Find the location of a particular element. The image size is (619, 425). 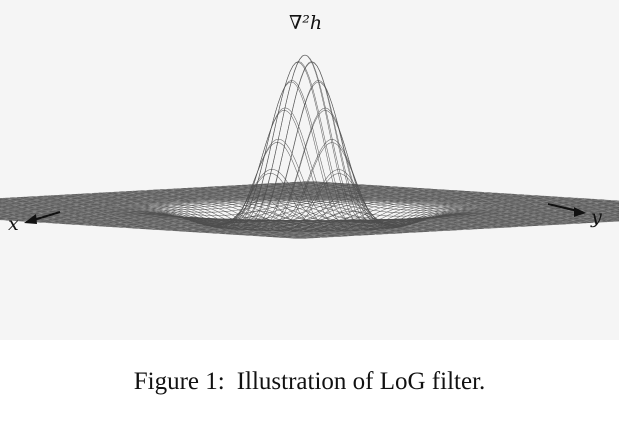

x-axis-arrow is located at coordinates (42, 217).